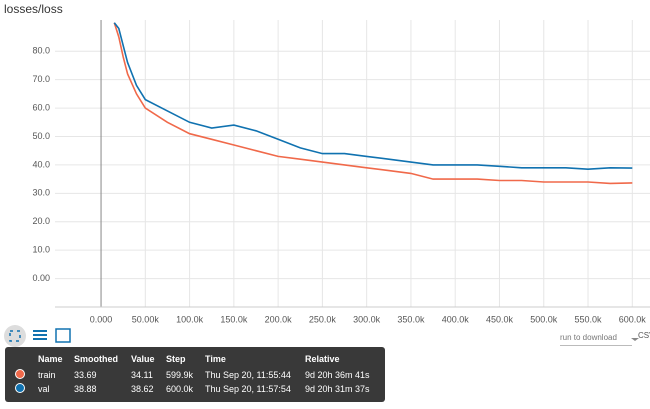  What do you see at coordinates (40, 335) in the screenshot?
I see `list-button` at bounding box center [40, 335].